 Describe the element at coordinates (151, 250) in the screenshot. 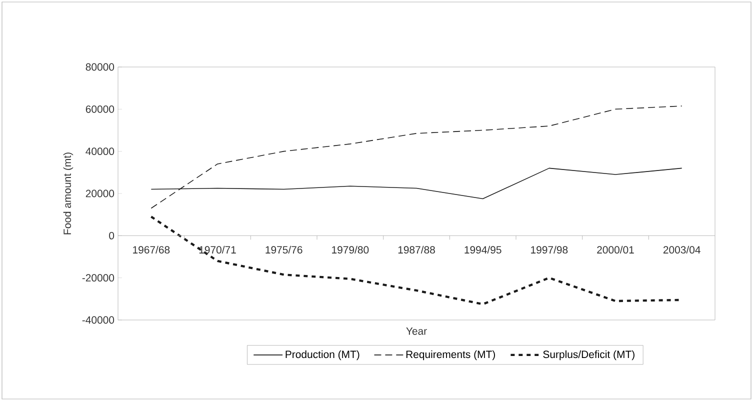

I see `x-tick-label: 1967/68` at that location.